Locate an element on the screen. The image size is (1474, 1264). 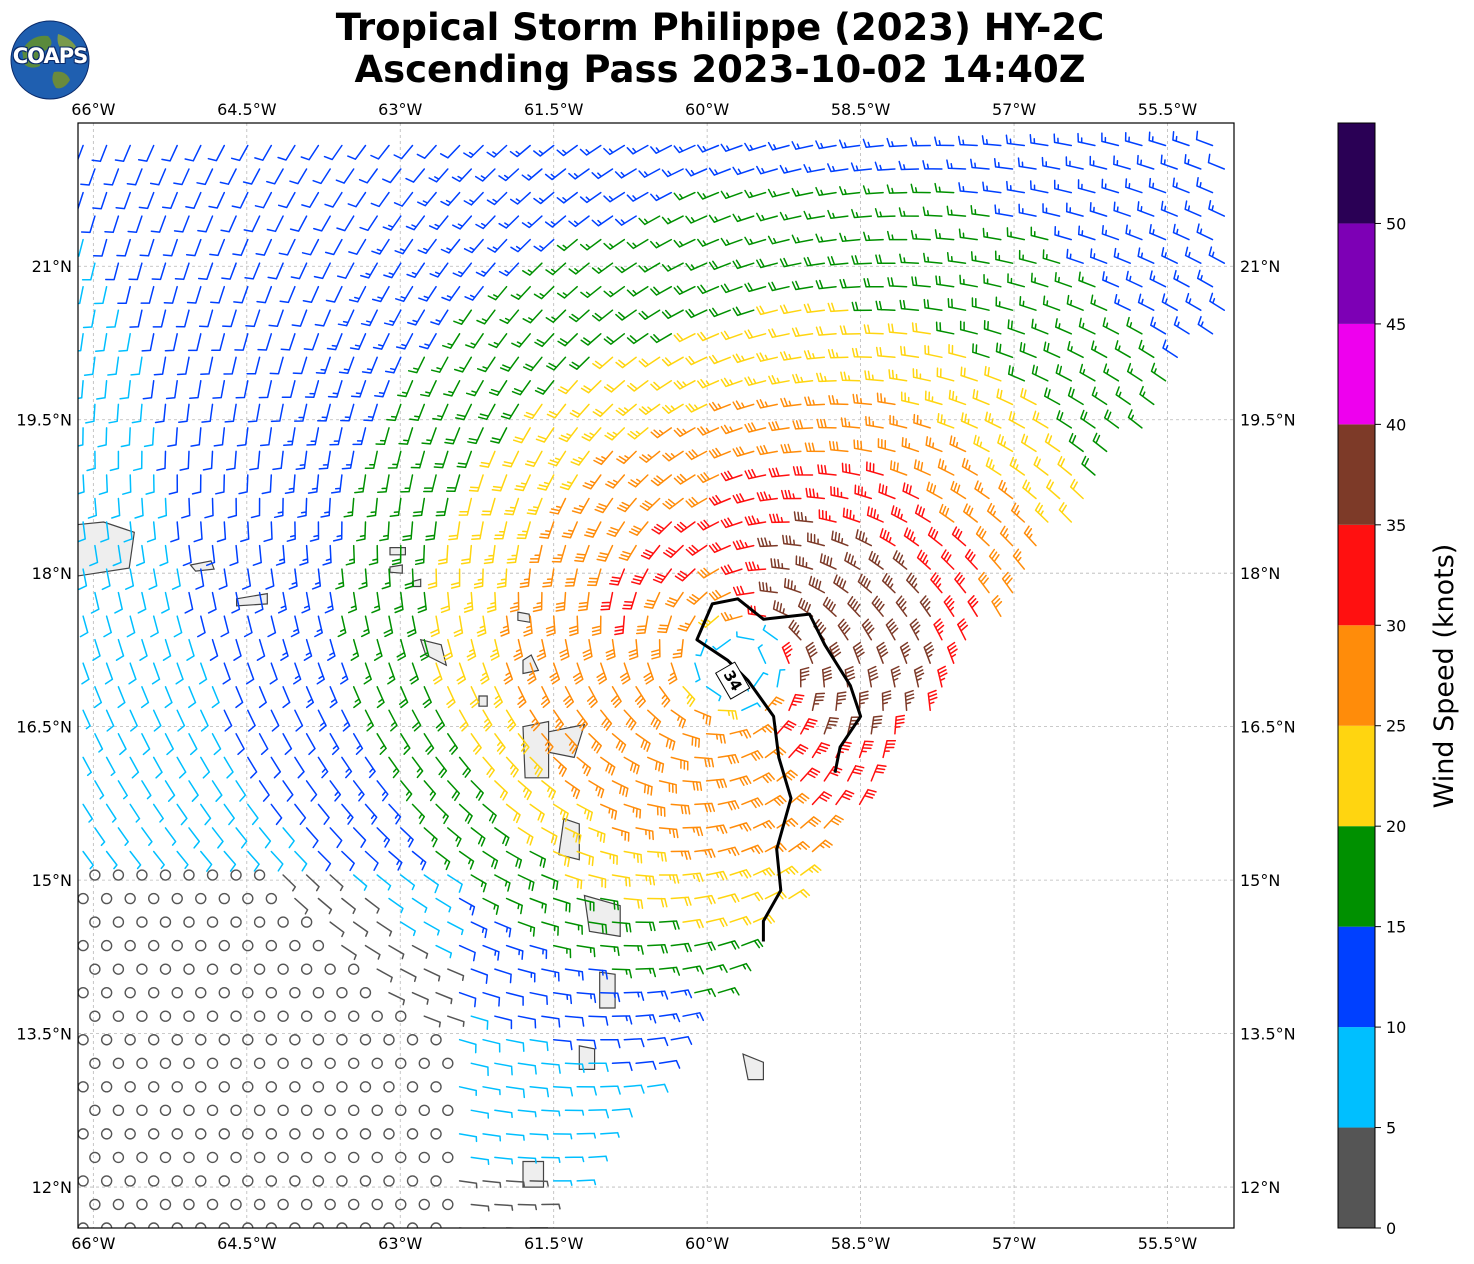
island is located at coordinates (397, 551).